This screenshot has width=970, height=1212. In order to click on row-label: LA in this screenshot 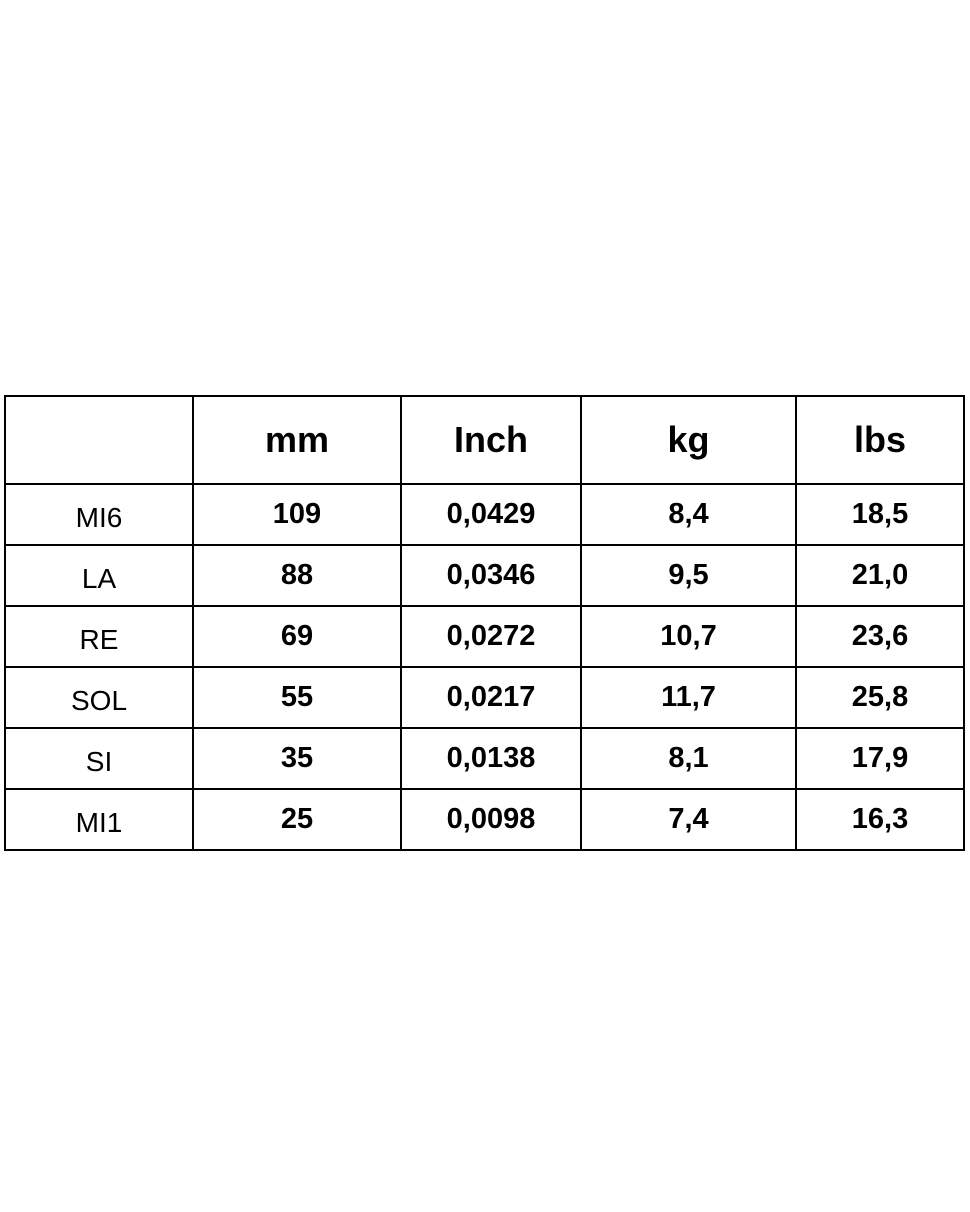, I will do `click(99, 575)`.